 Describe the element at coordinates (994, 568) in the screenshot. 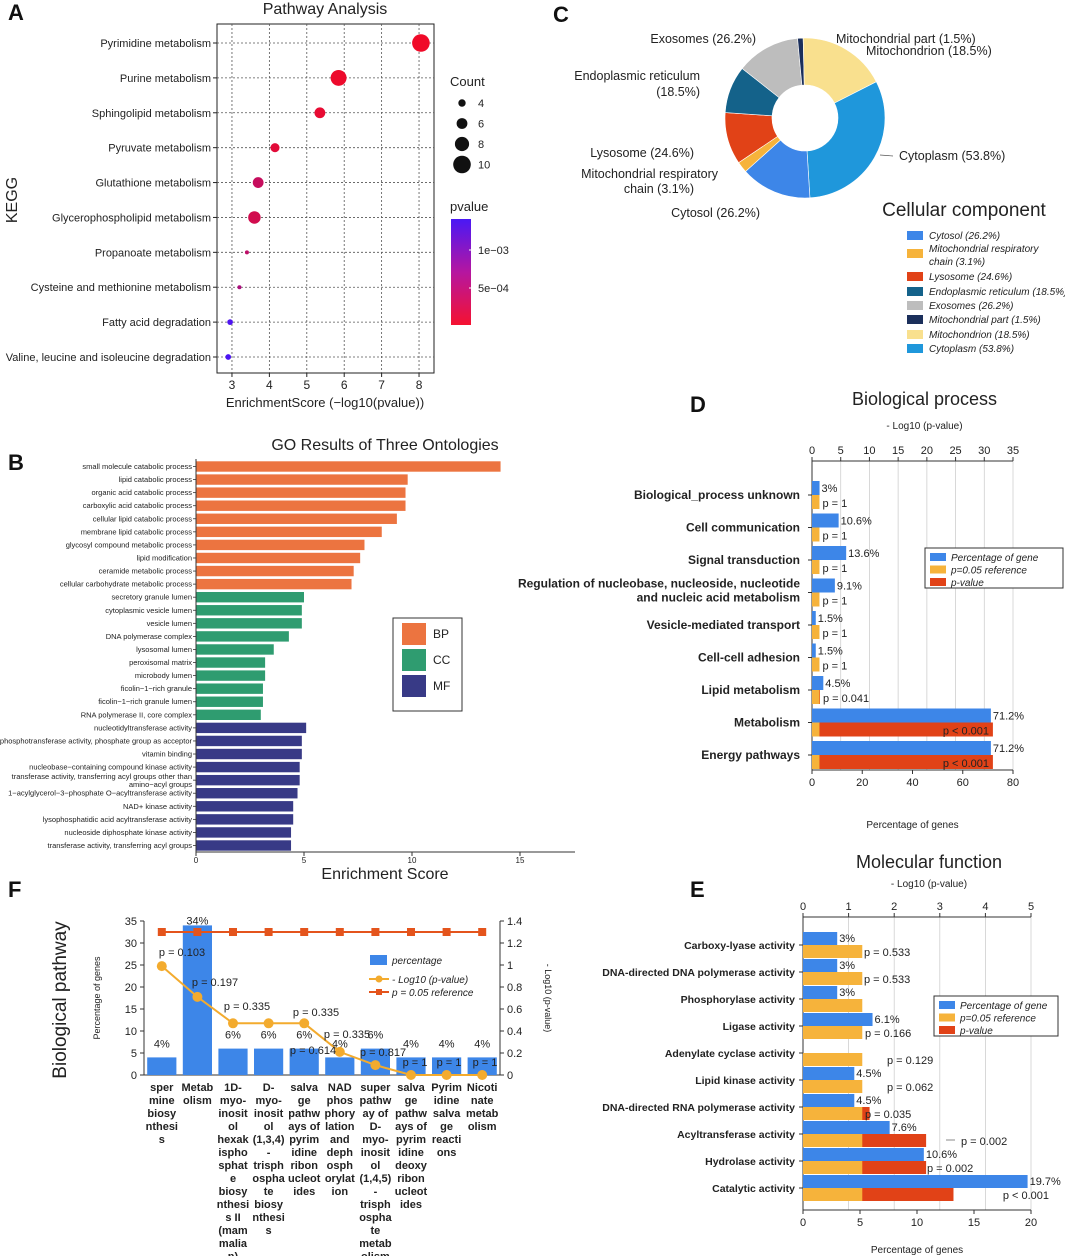

I see `legend-box` at that location.